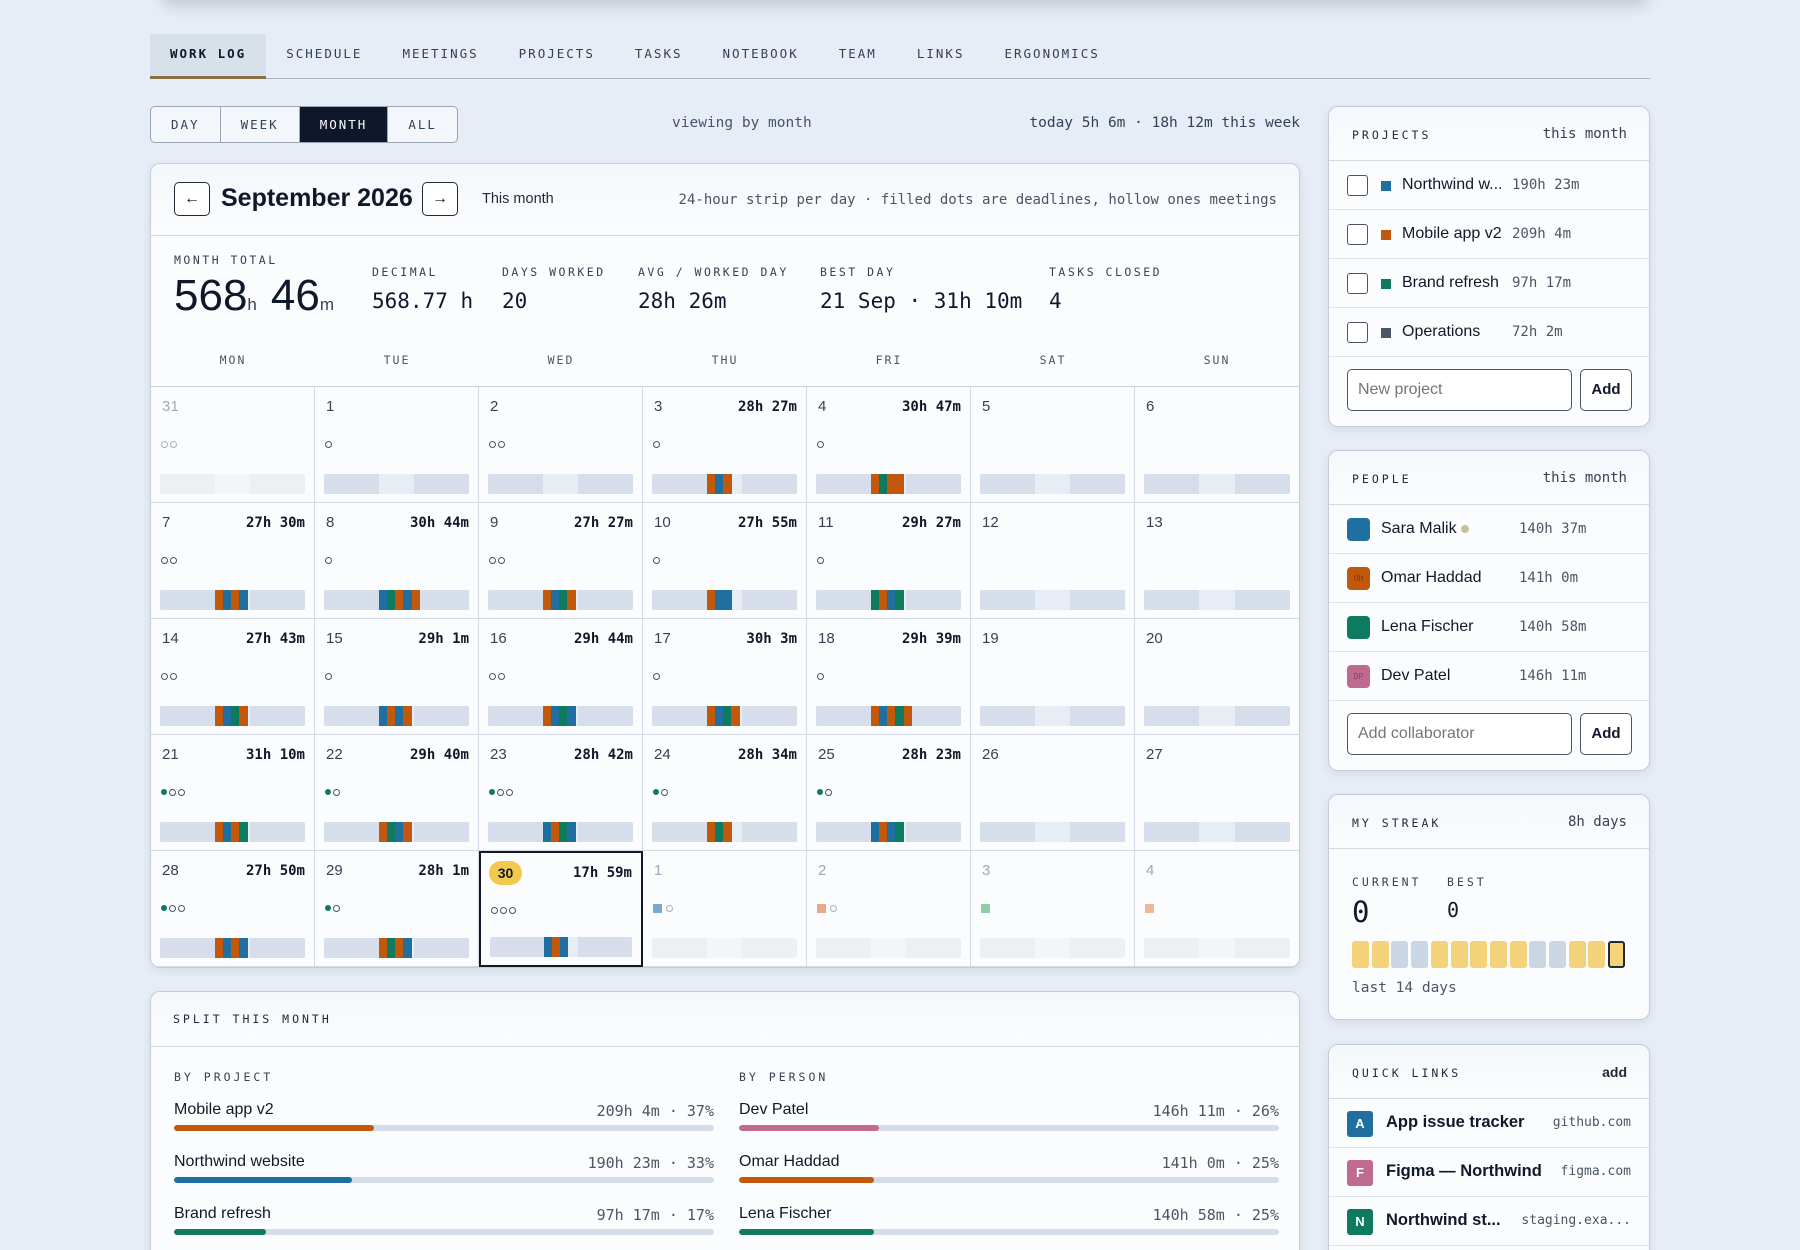 The width and height of the screenshot is (1800, 1250). I want to click on link-domain: figma.com, so click(1595, 1171).